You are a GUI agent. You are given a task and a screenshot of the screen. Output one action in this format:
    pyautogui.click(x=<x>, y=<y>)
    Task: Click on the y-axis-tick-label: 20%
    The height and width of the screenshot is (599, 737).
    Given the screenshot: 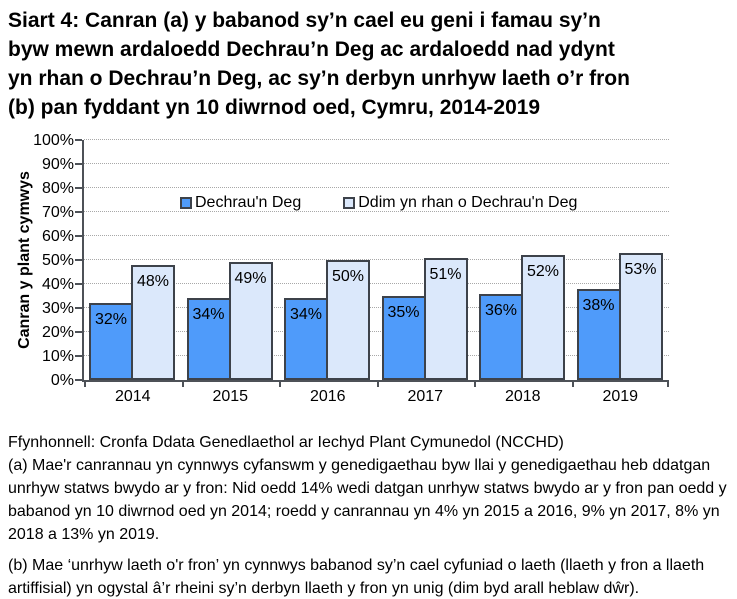 What is the action you would take?
    pyautogui.click(x=57, y=332)
    